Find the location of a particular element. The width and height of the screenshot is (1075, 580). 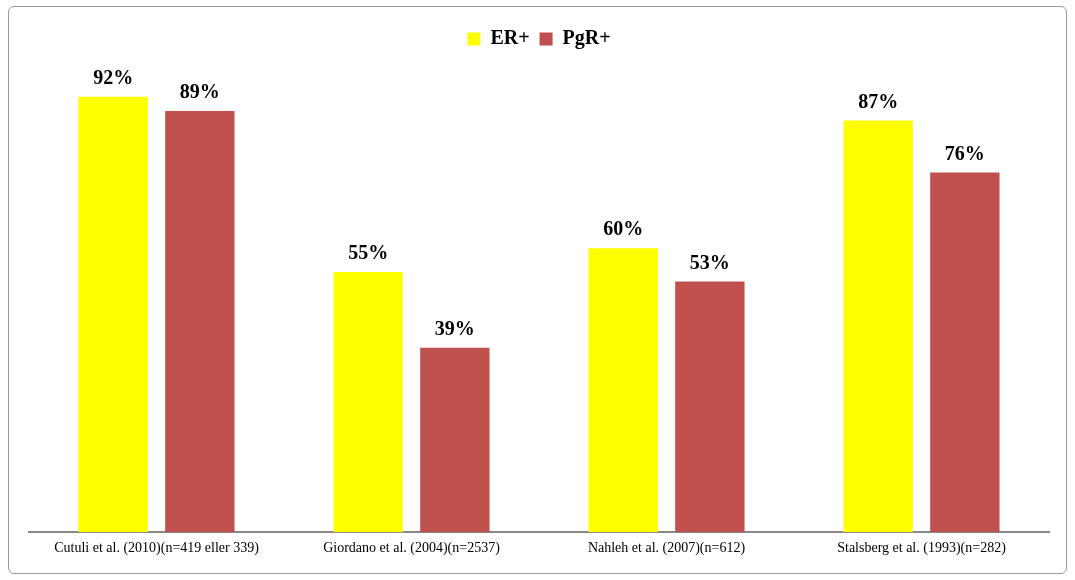

data-label: 76% is located at coordinates (964, 152).